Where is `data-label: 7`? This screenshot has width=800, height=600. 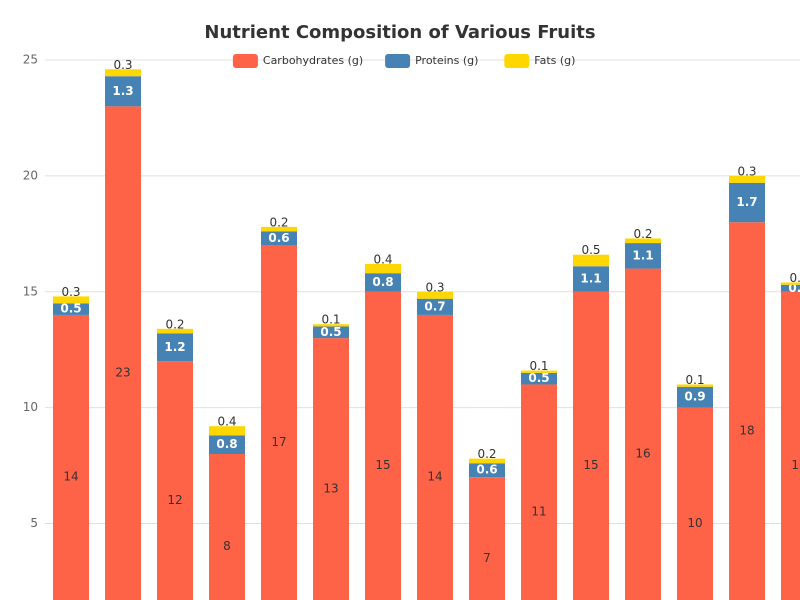
data-label: 7 is located at coordinates (487, 558).